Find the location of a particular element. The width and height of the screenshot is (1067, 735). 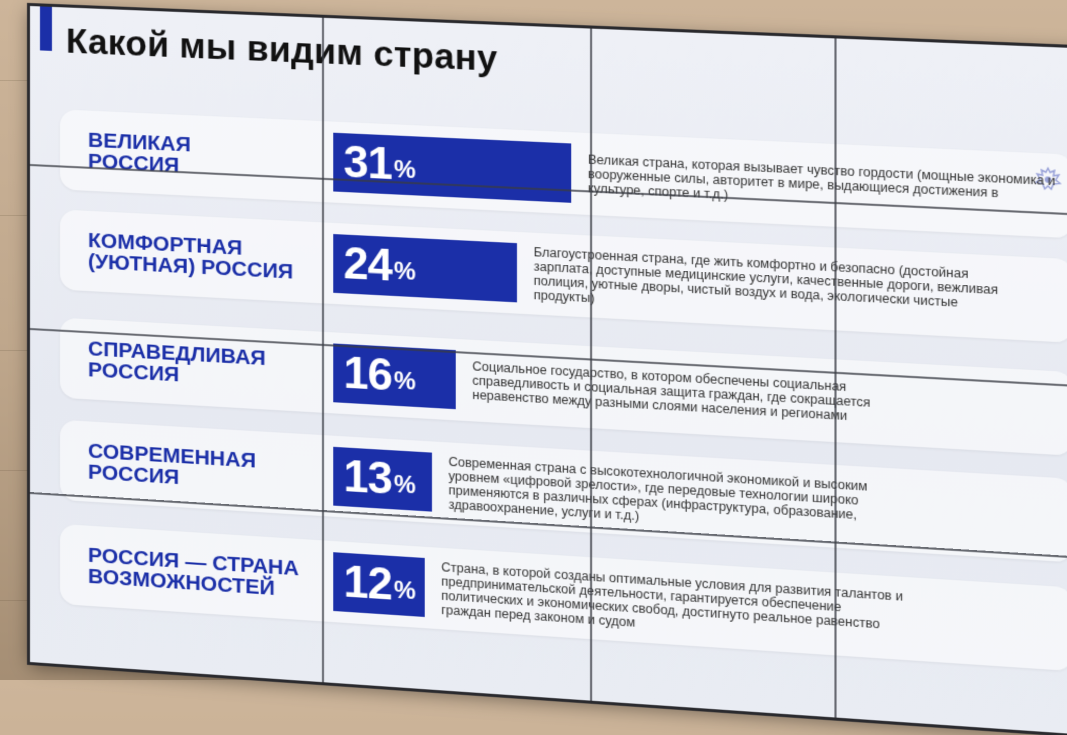

percent-bar: 16% is located at coordinates (394, 376).